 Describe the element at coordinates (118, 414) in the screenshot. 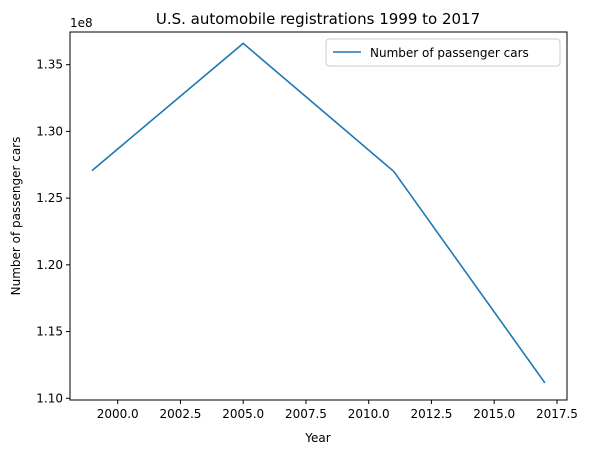

I see `x-tick-label: 2000.0` at that location.